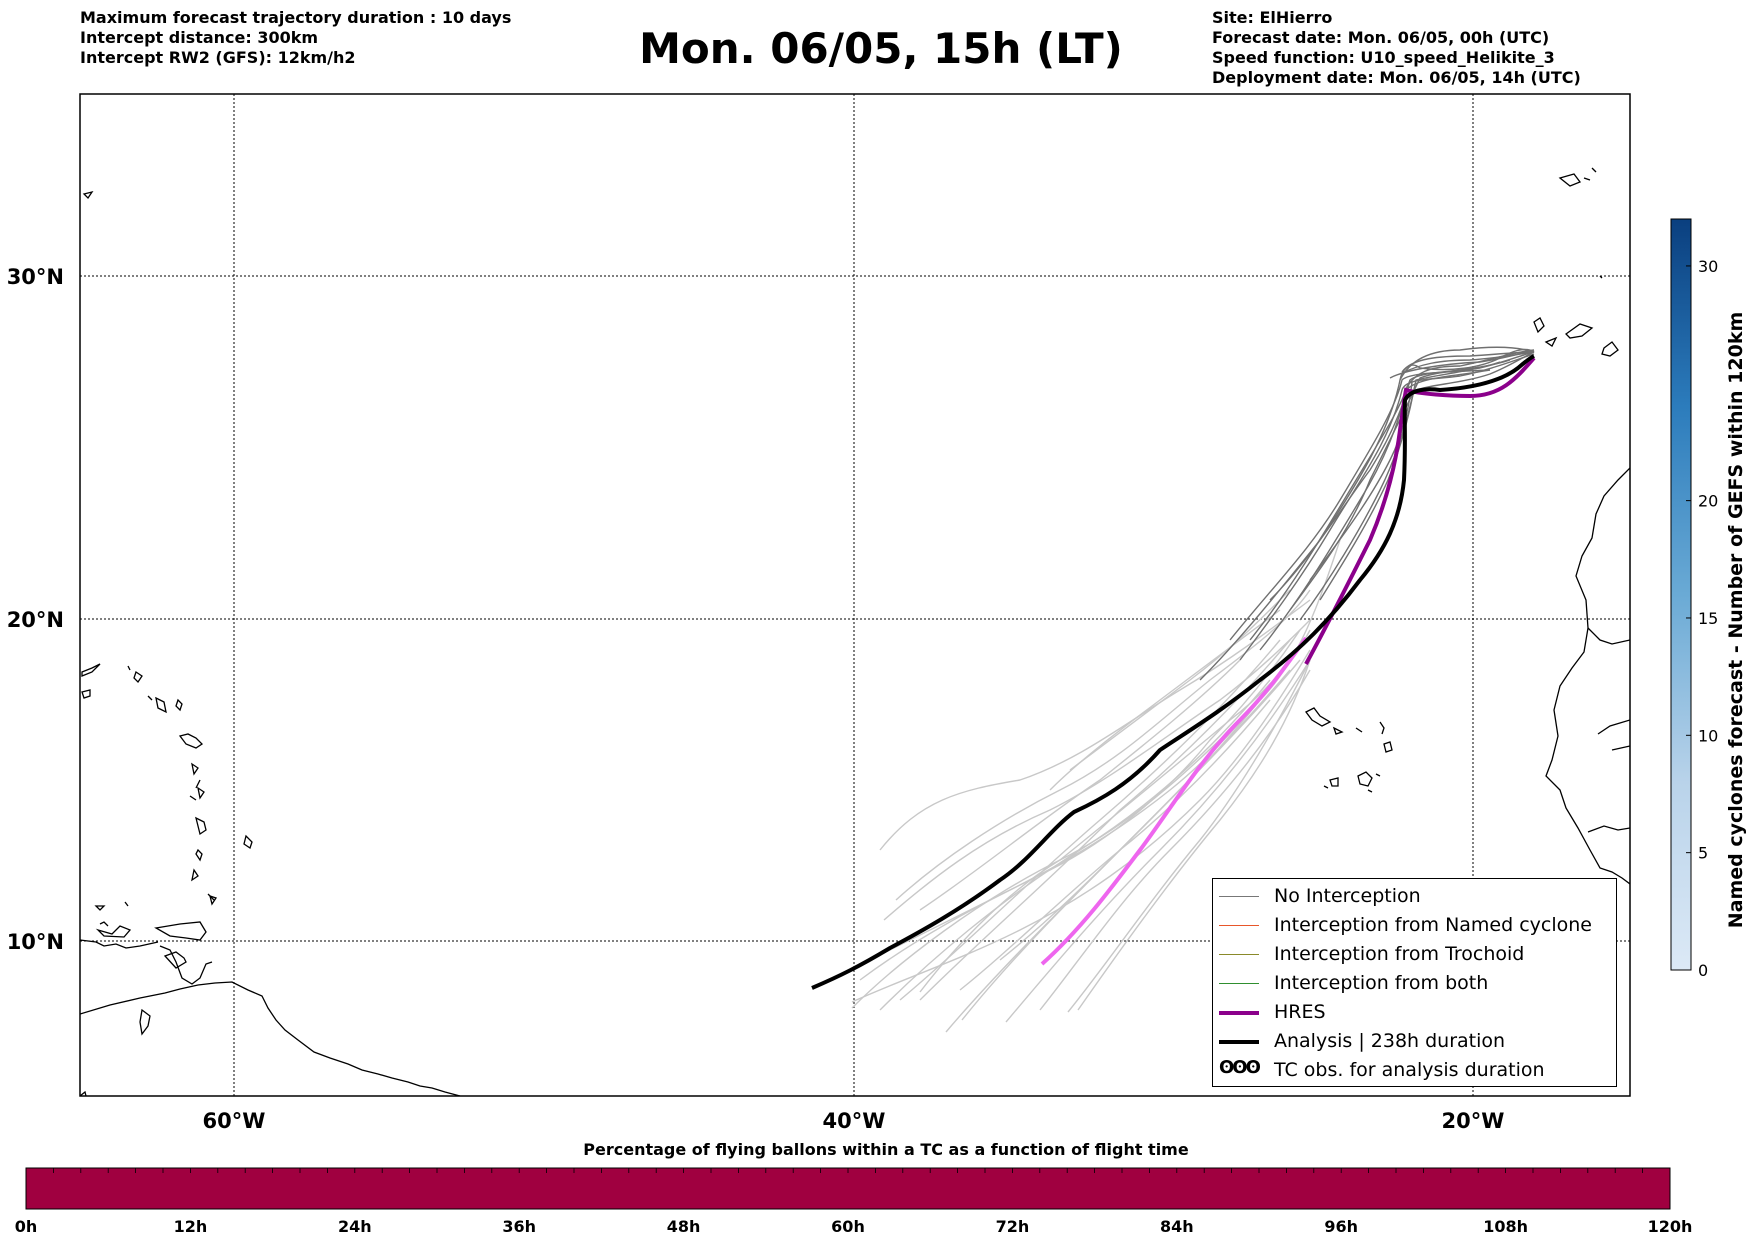  What do you see at coordinates (1381, 37) in the screenshot?
I see `forecast-date-text: Forecast date: Mon. 06/05, 00h (UTC)` at bounding box center [1381, 37].